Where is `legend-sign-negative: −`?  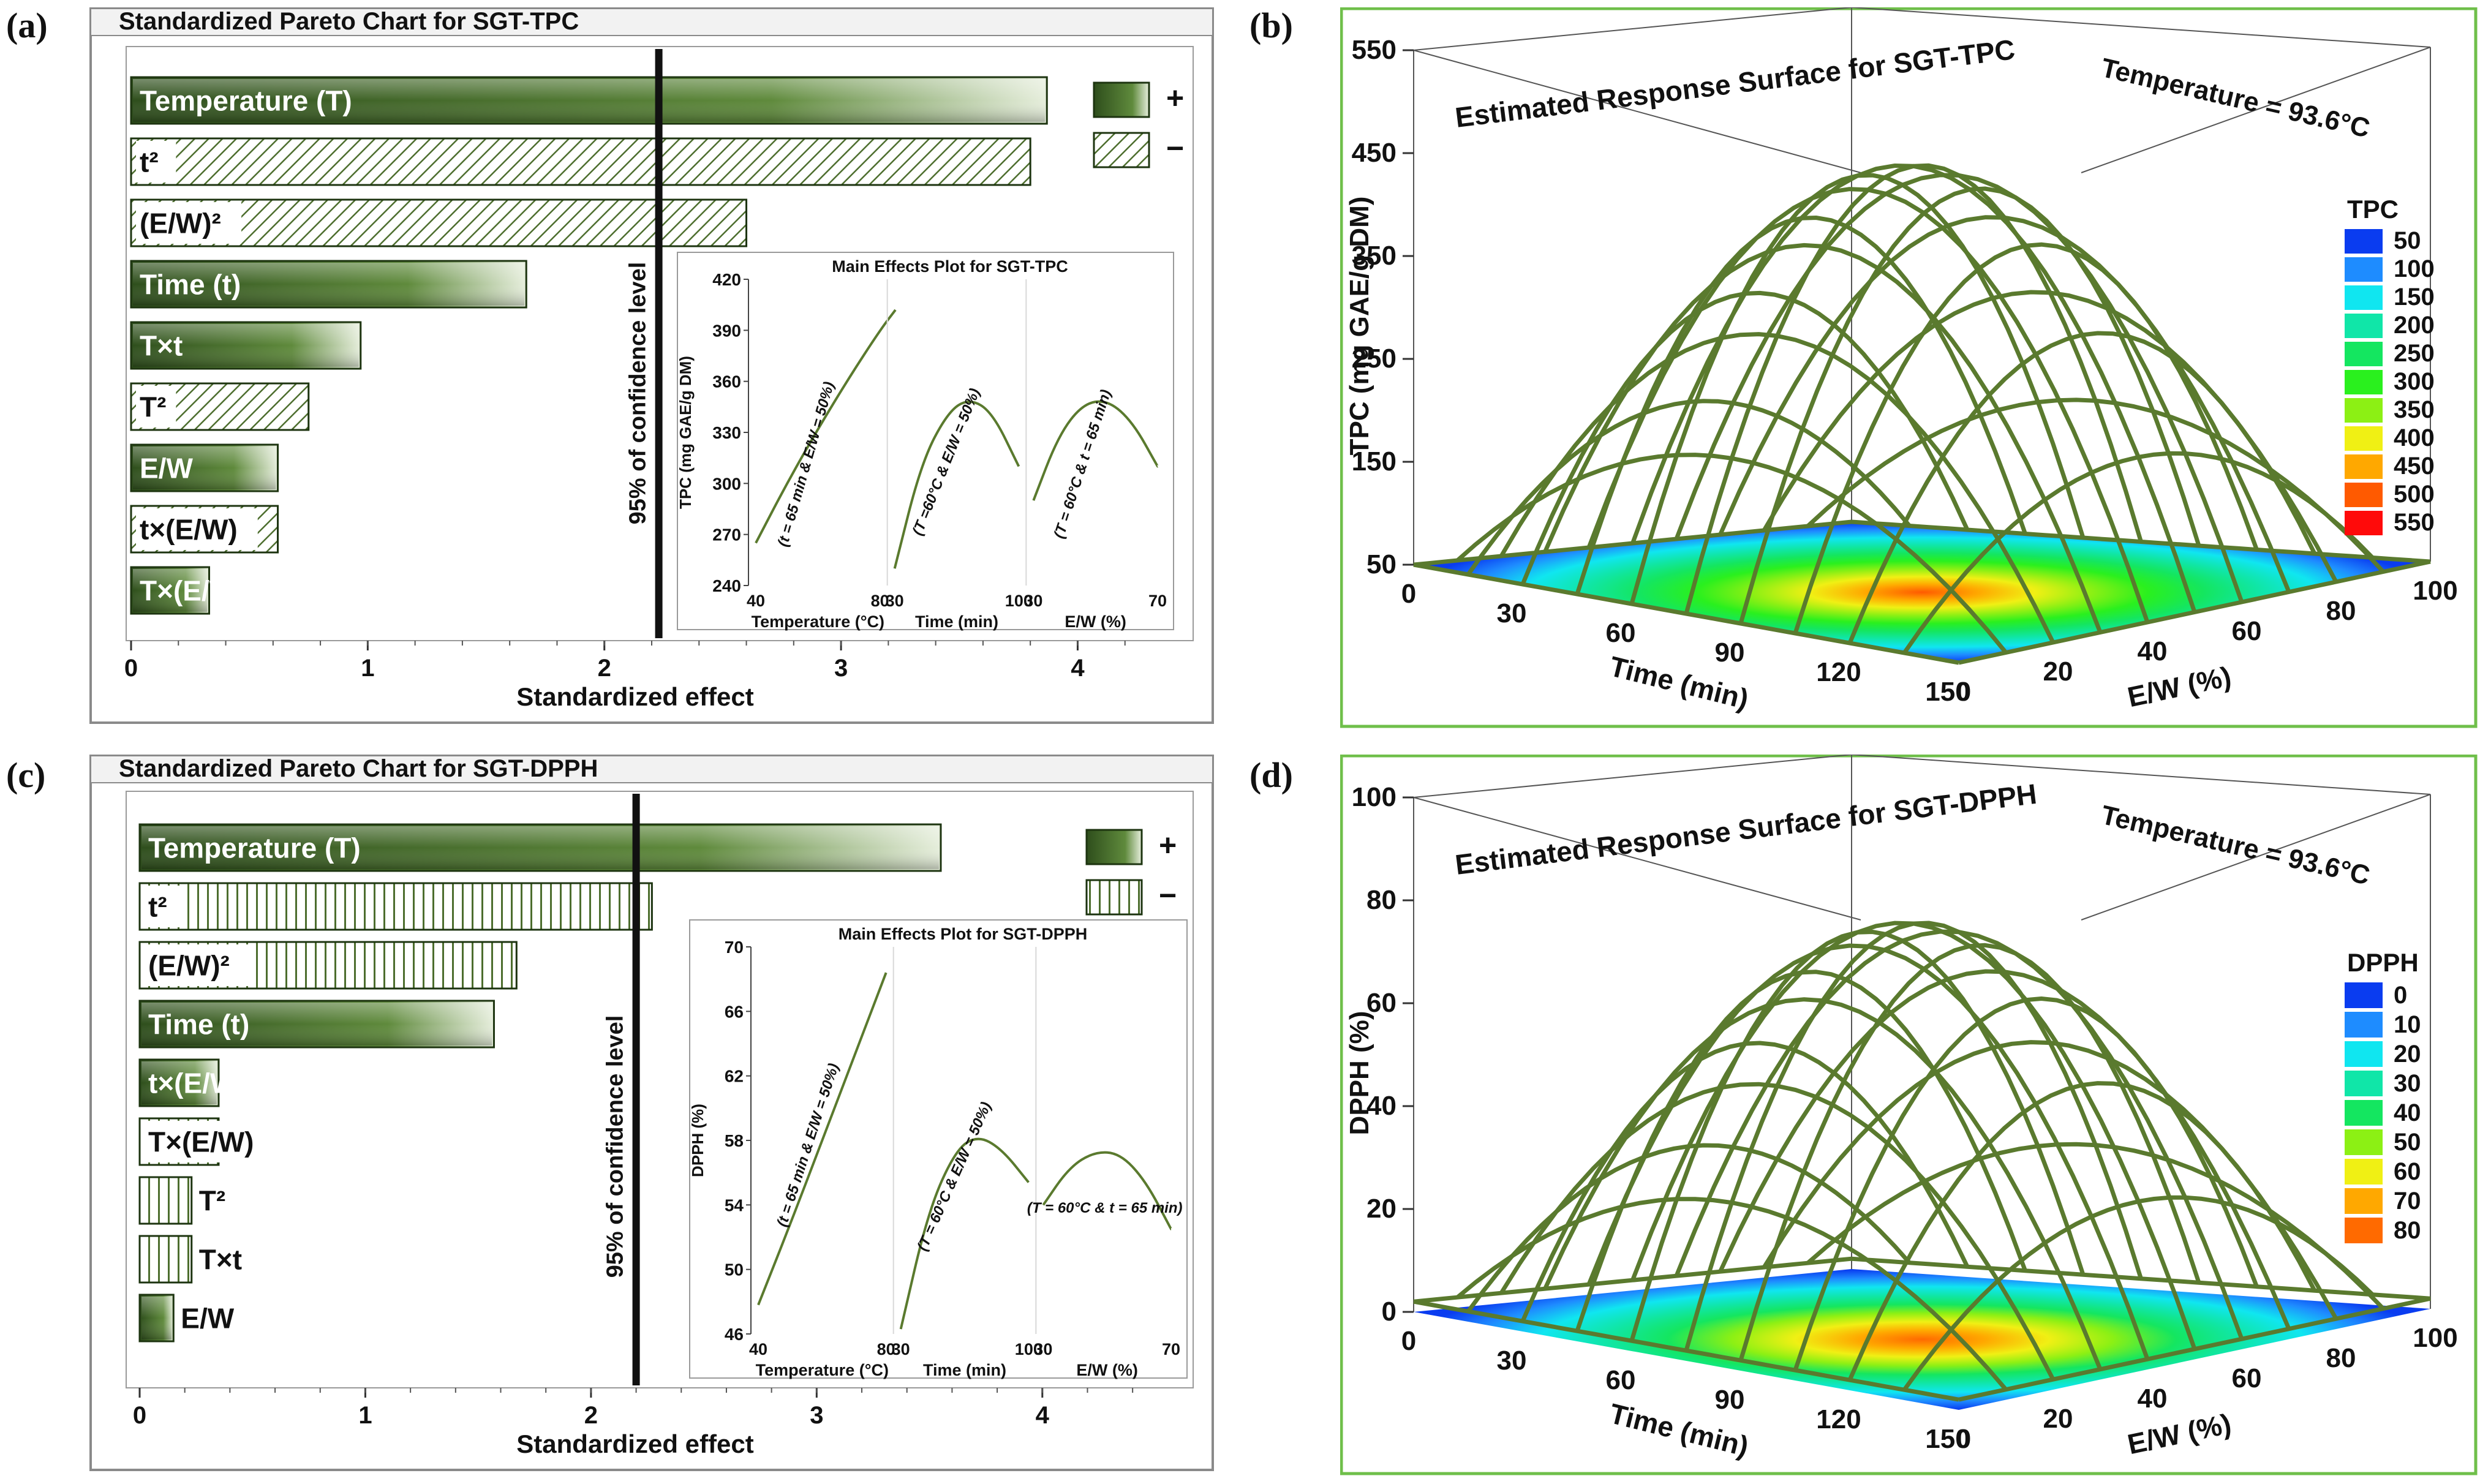
legend-sign-negative: − is located at coordinates (1168, 895).